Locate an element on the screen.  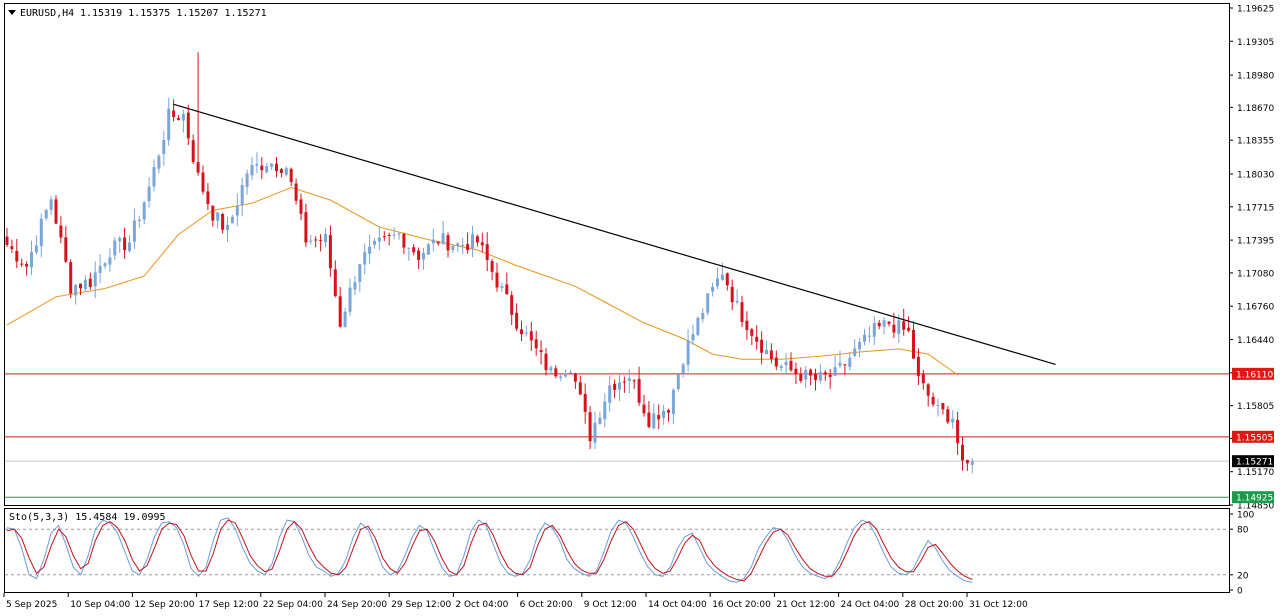
stochastic-tick-label: 80 is located at coordinates (1243, 531).